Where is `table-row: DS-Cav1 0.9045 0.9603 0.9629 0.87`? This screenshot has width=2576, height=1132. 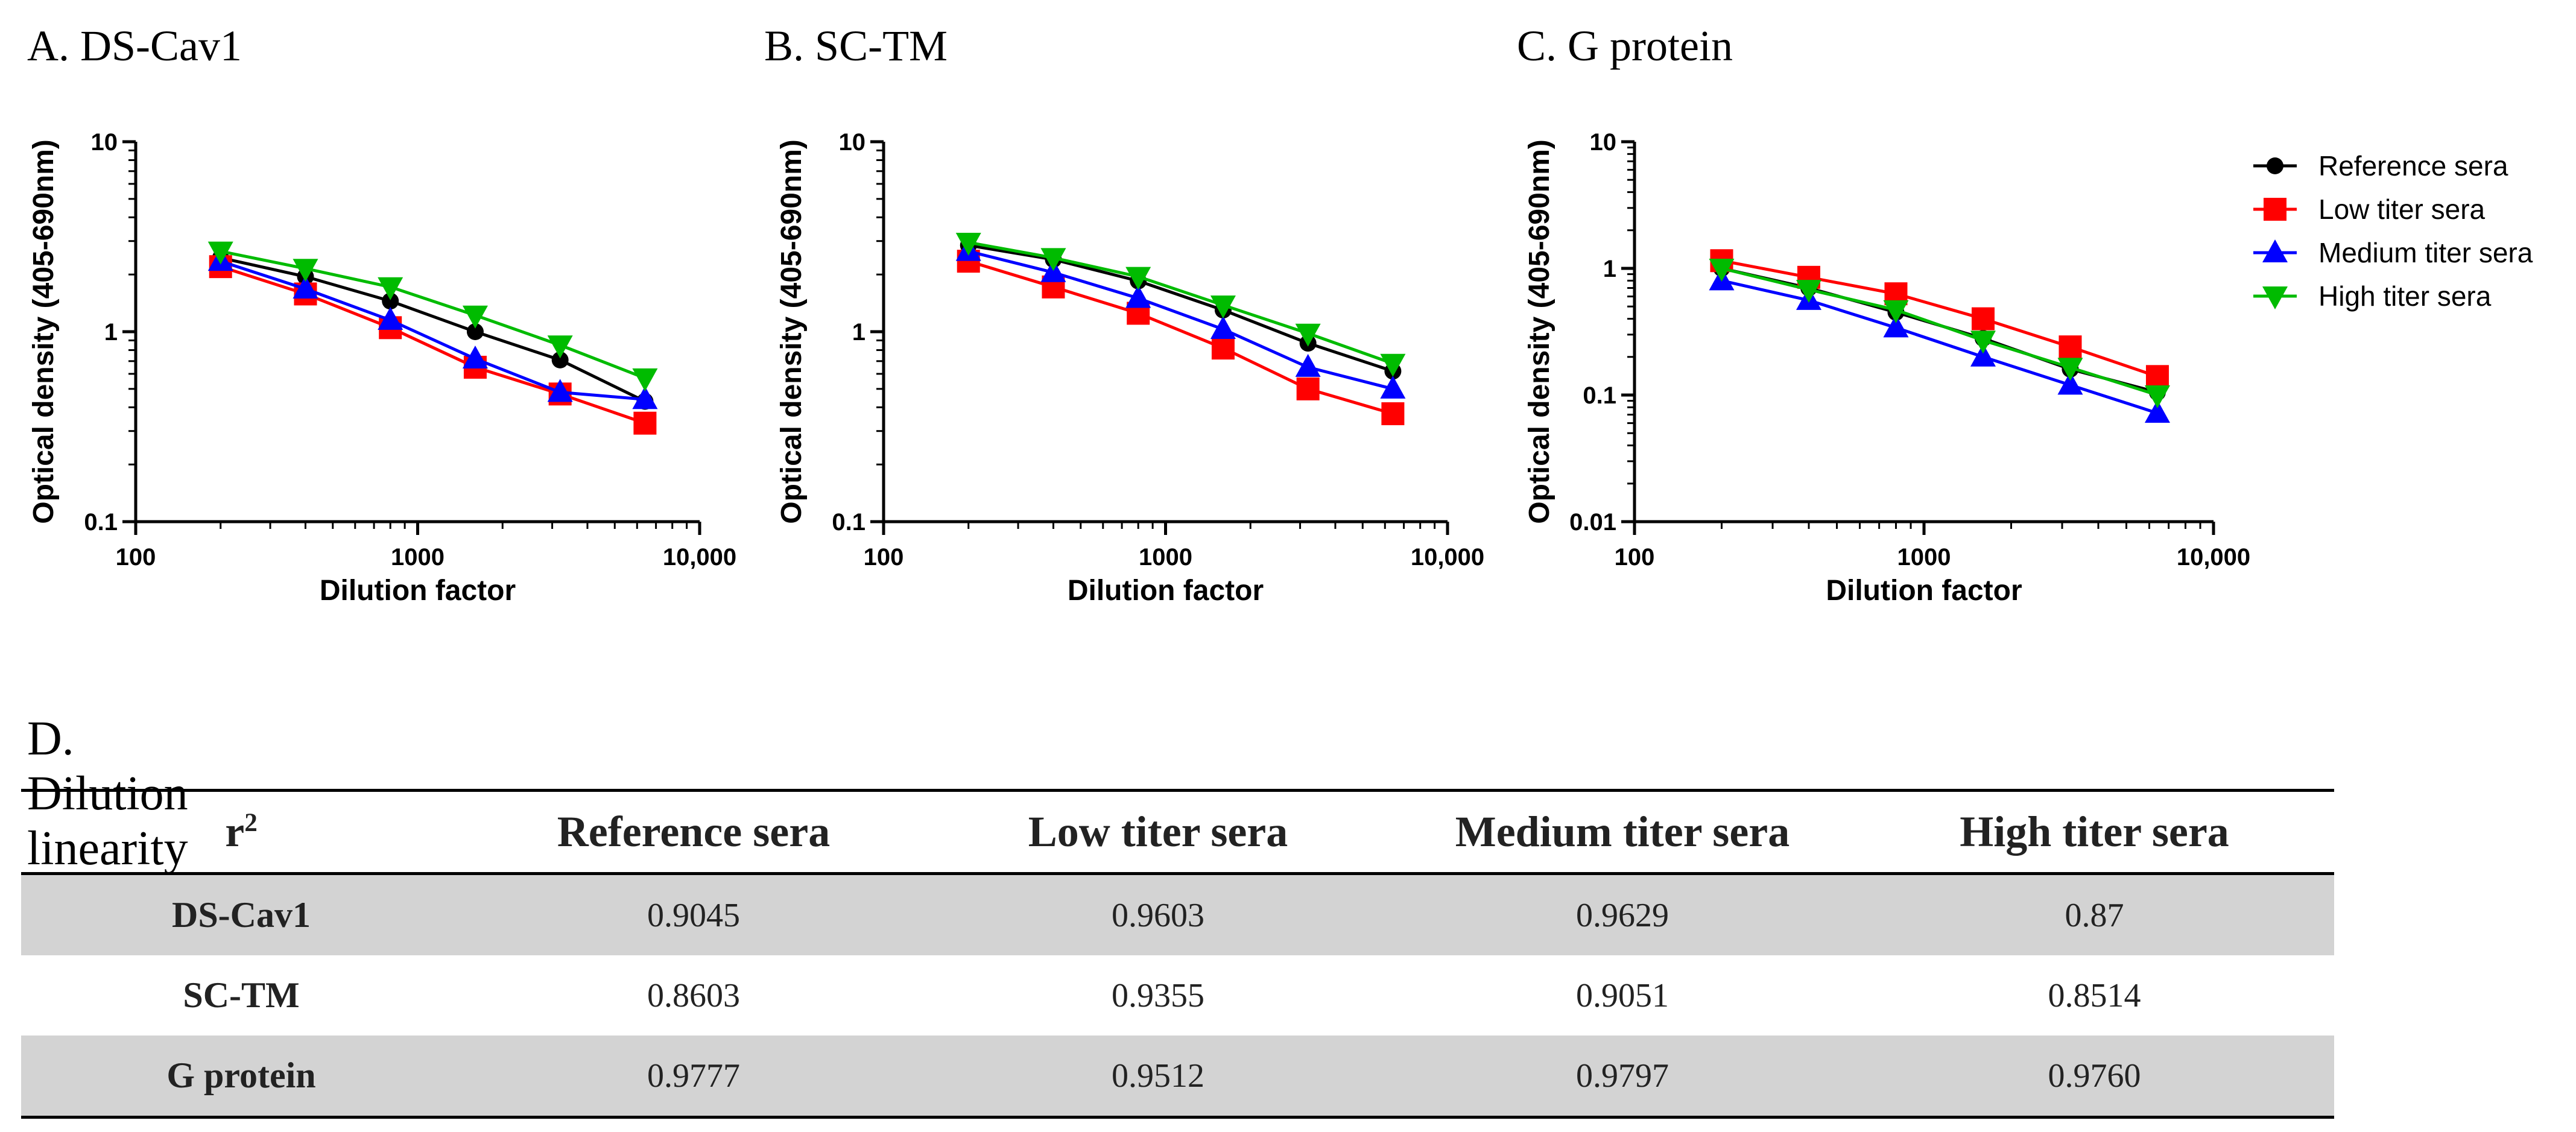 table-row: DS-Cav1 0.9045 0.9603 0.9629 0.87 is located at coordinates (1177, 914).